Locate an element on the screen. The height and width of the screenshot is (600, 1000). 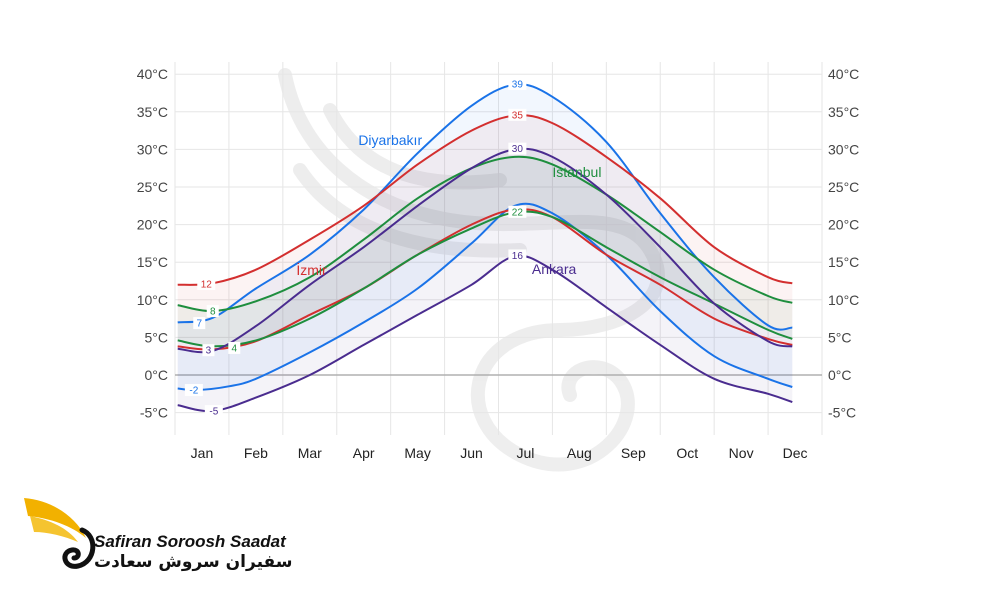
y-tick-label-left: 35°C is located at coordinates (152, 112).